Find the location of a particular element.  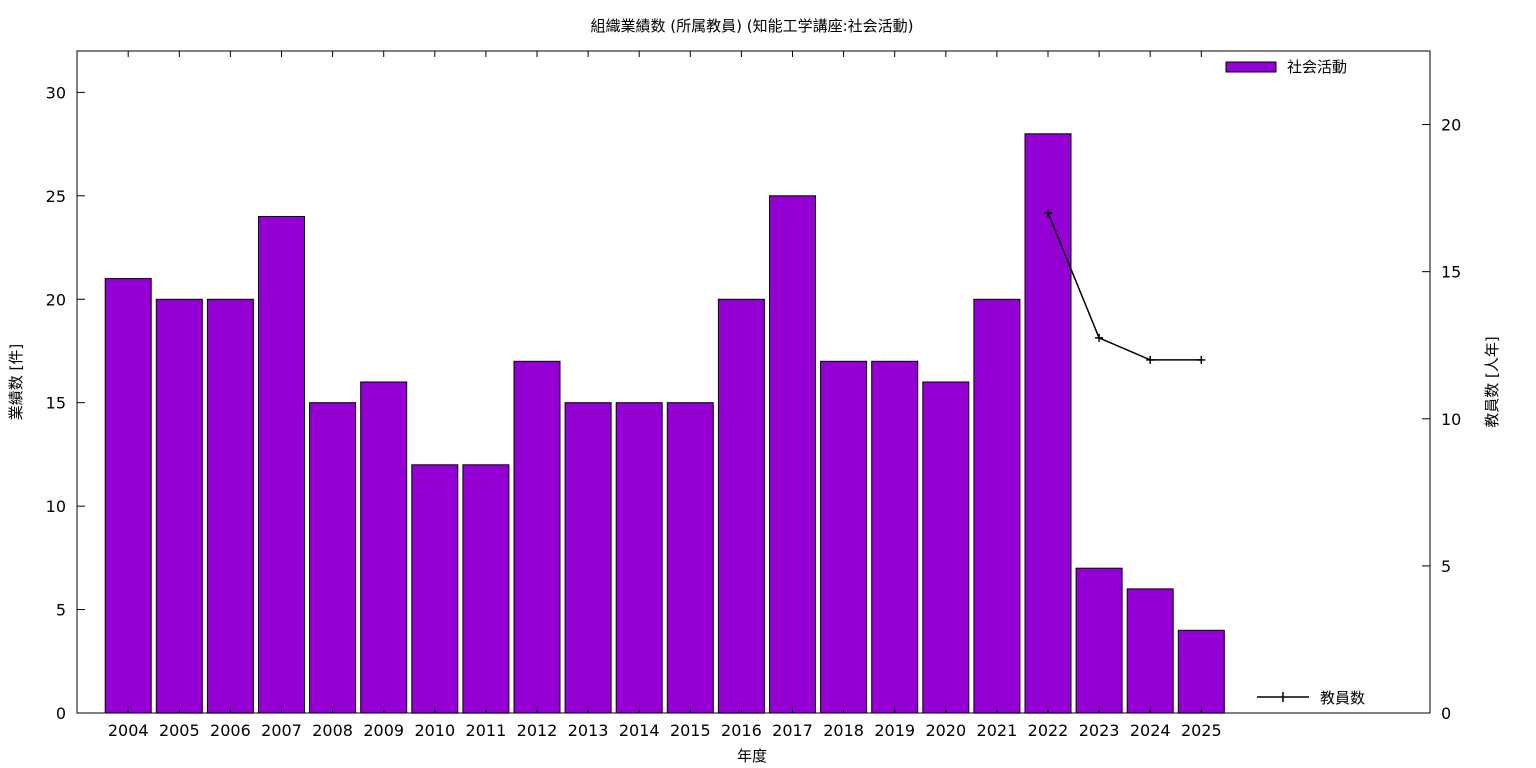

x-tick-label: 2019 is located at coordinates (894, 730).